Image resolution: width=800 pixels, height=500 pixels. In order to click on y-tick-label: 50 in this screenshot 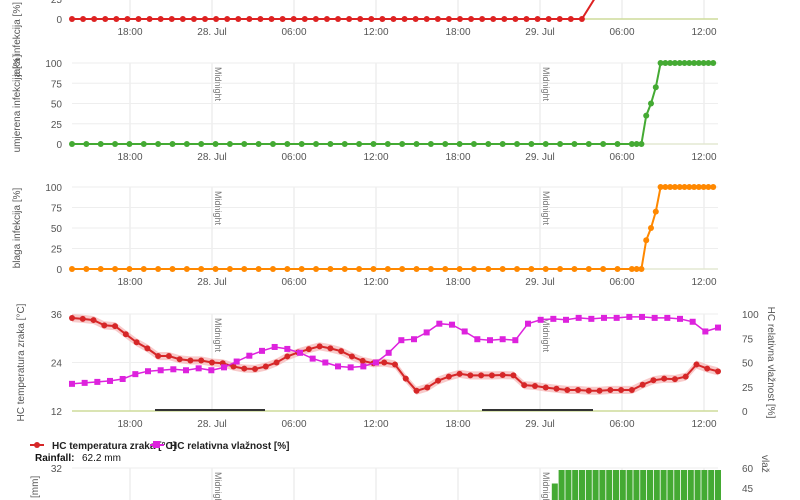, I will do `click(57, 229)`.